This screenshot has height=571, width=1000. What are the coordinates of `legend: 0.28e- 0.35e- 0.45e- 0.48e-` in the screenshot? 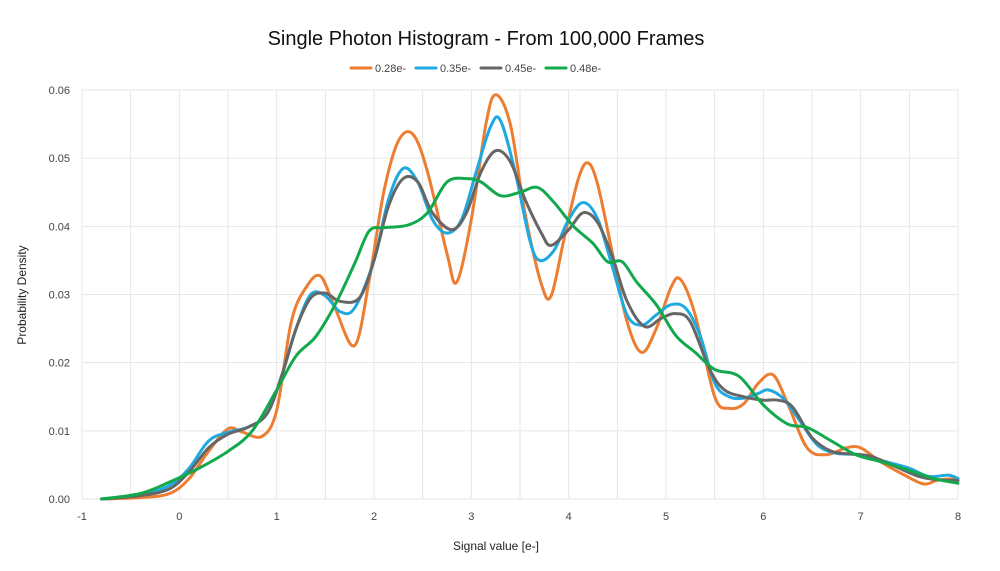 It's located at (475, 69).